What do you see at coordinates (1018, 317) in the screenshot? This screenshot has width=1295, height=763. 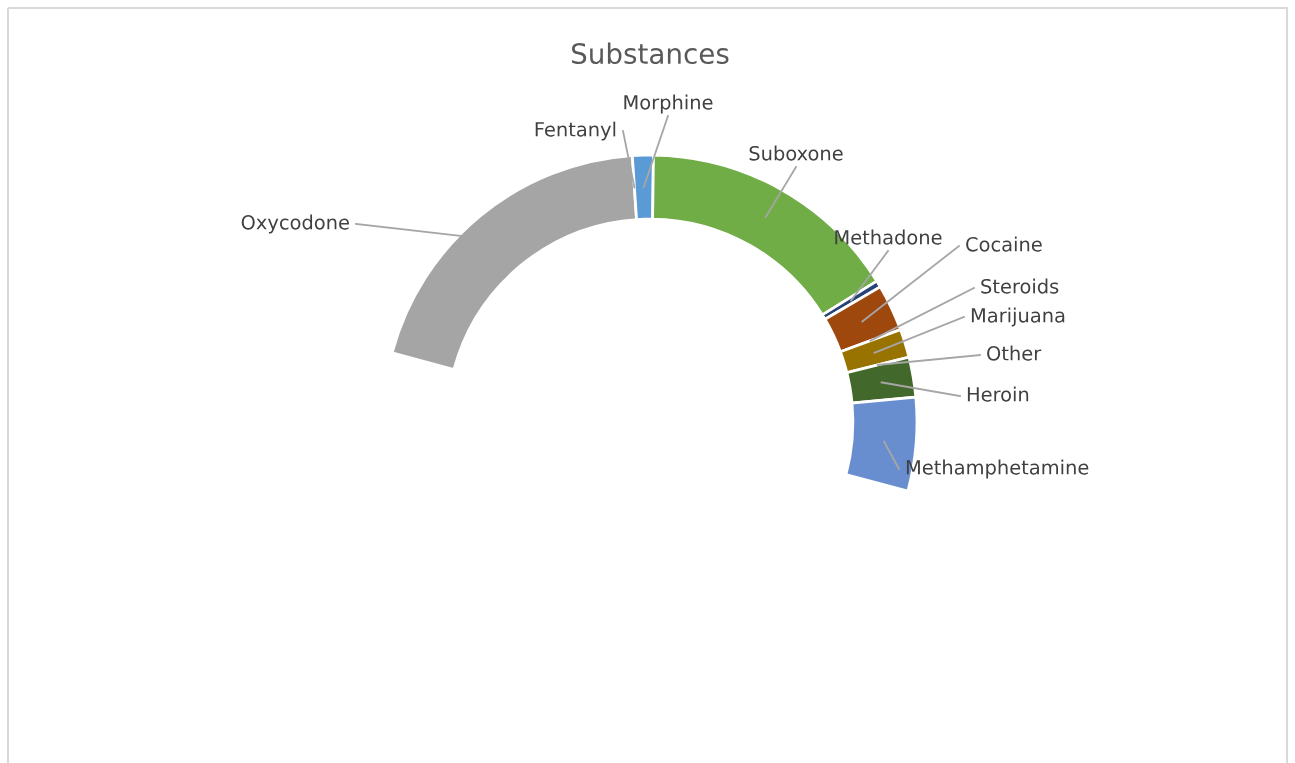 I see `slice-label: Marijuana` at bounding box center [1018, 317].